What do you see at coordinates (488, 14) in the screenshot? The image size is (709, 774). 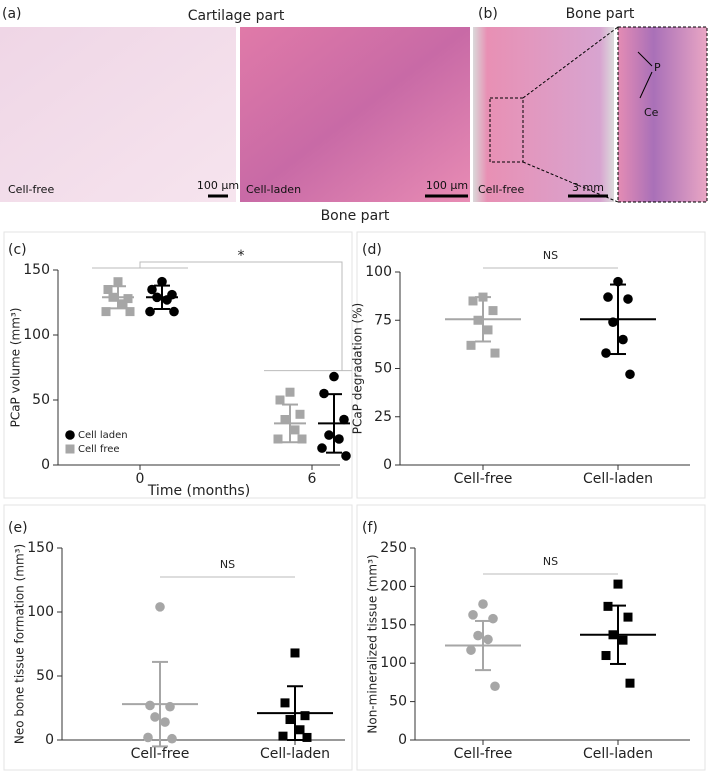 I see `panel-label: (b)` at bounding box center [488, 14].